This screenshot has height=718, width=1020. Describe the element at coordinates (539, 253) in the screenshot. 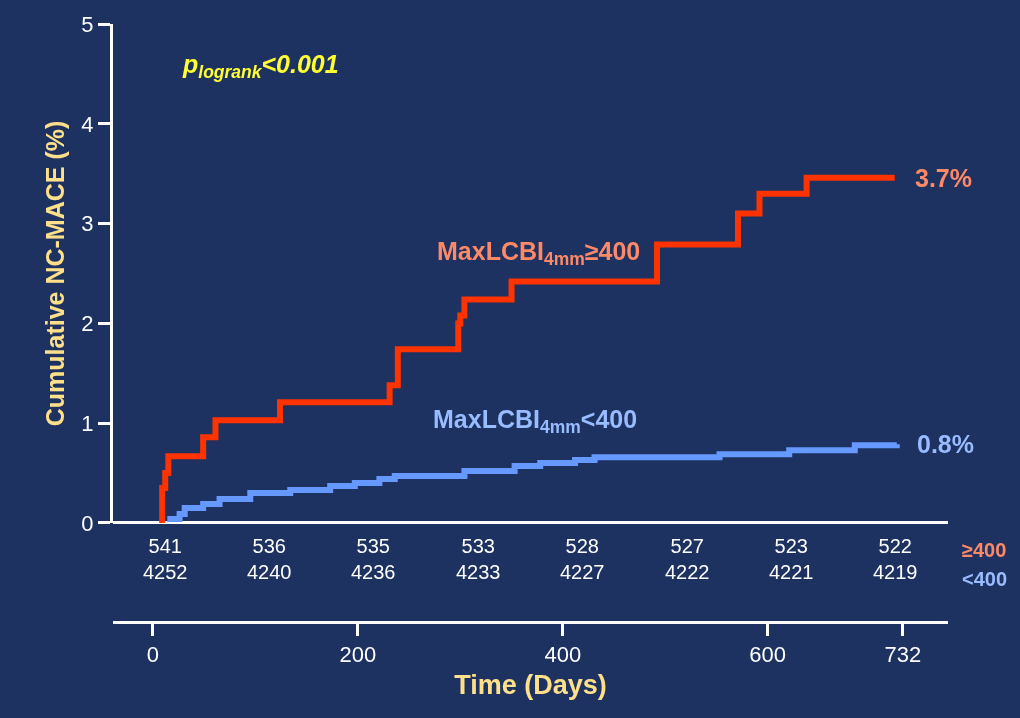

I see `series-label: MaxLCBI$_{4mm}$≥400` at that location.